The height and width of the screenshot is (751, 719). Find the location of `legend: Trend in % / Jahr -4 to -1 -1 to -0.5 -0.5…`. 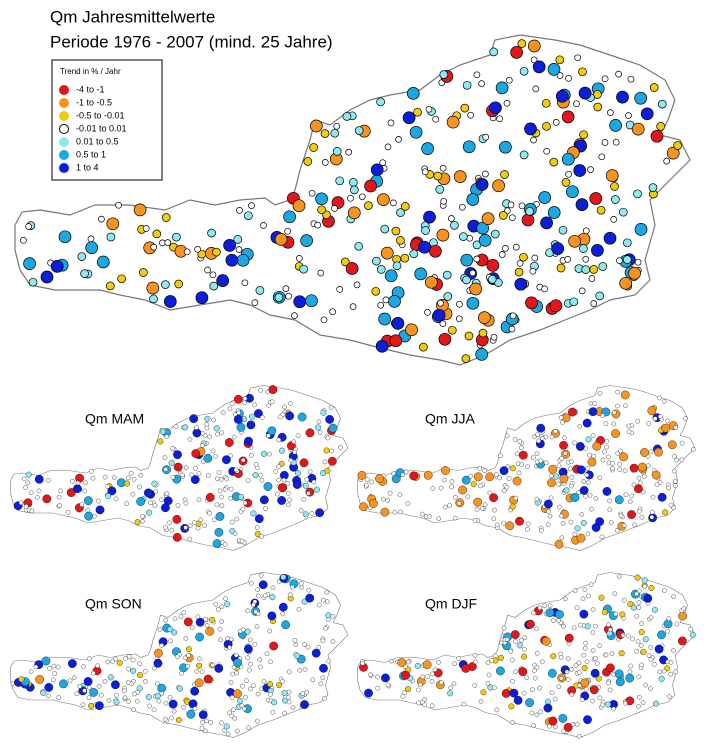

legend: Trend in % / Jahr -4 to -1 -1 to -0.5 -0.5… is located at coordinates (107, 120).